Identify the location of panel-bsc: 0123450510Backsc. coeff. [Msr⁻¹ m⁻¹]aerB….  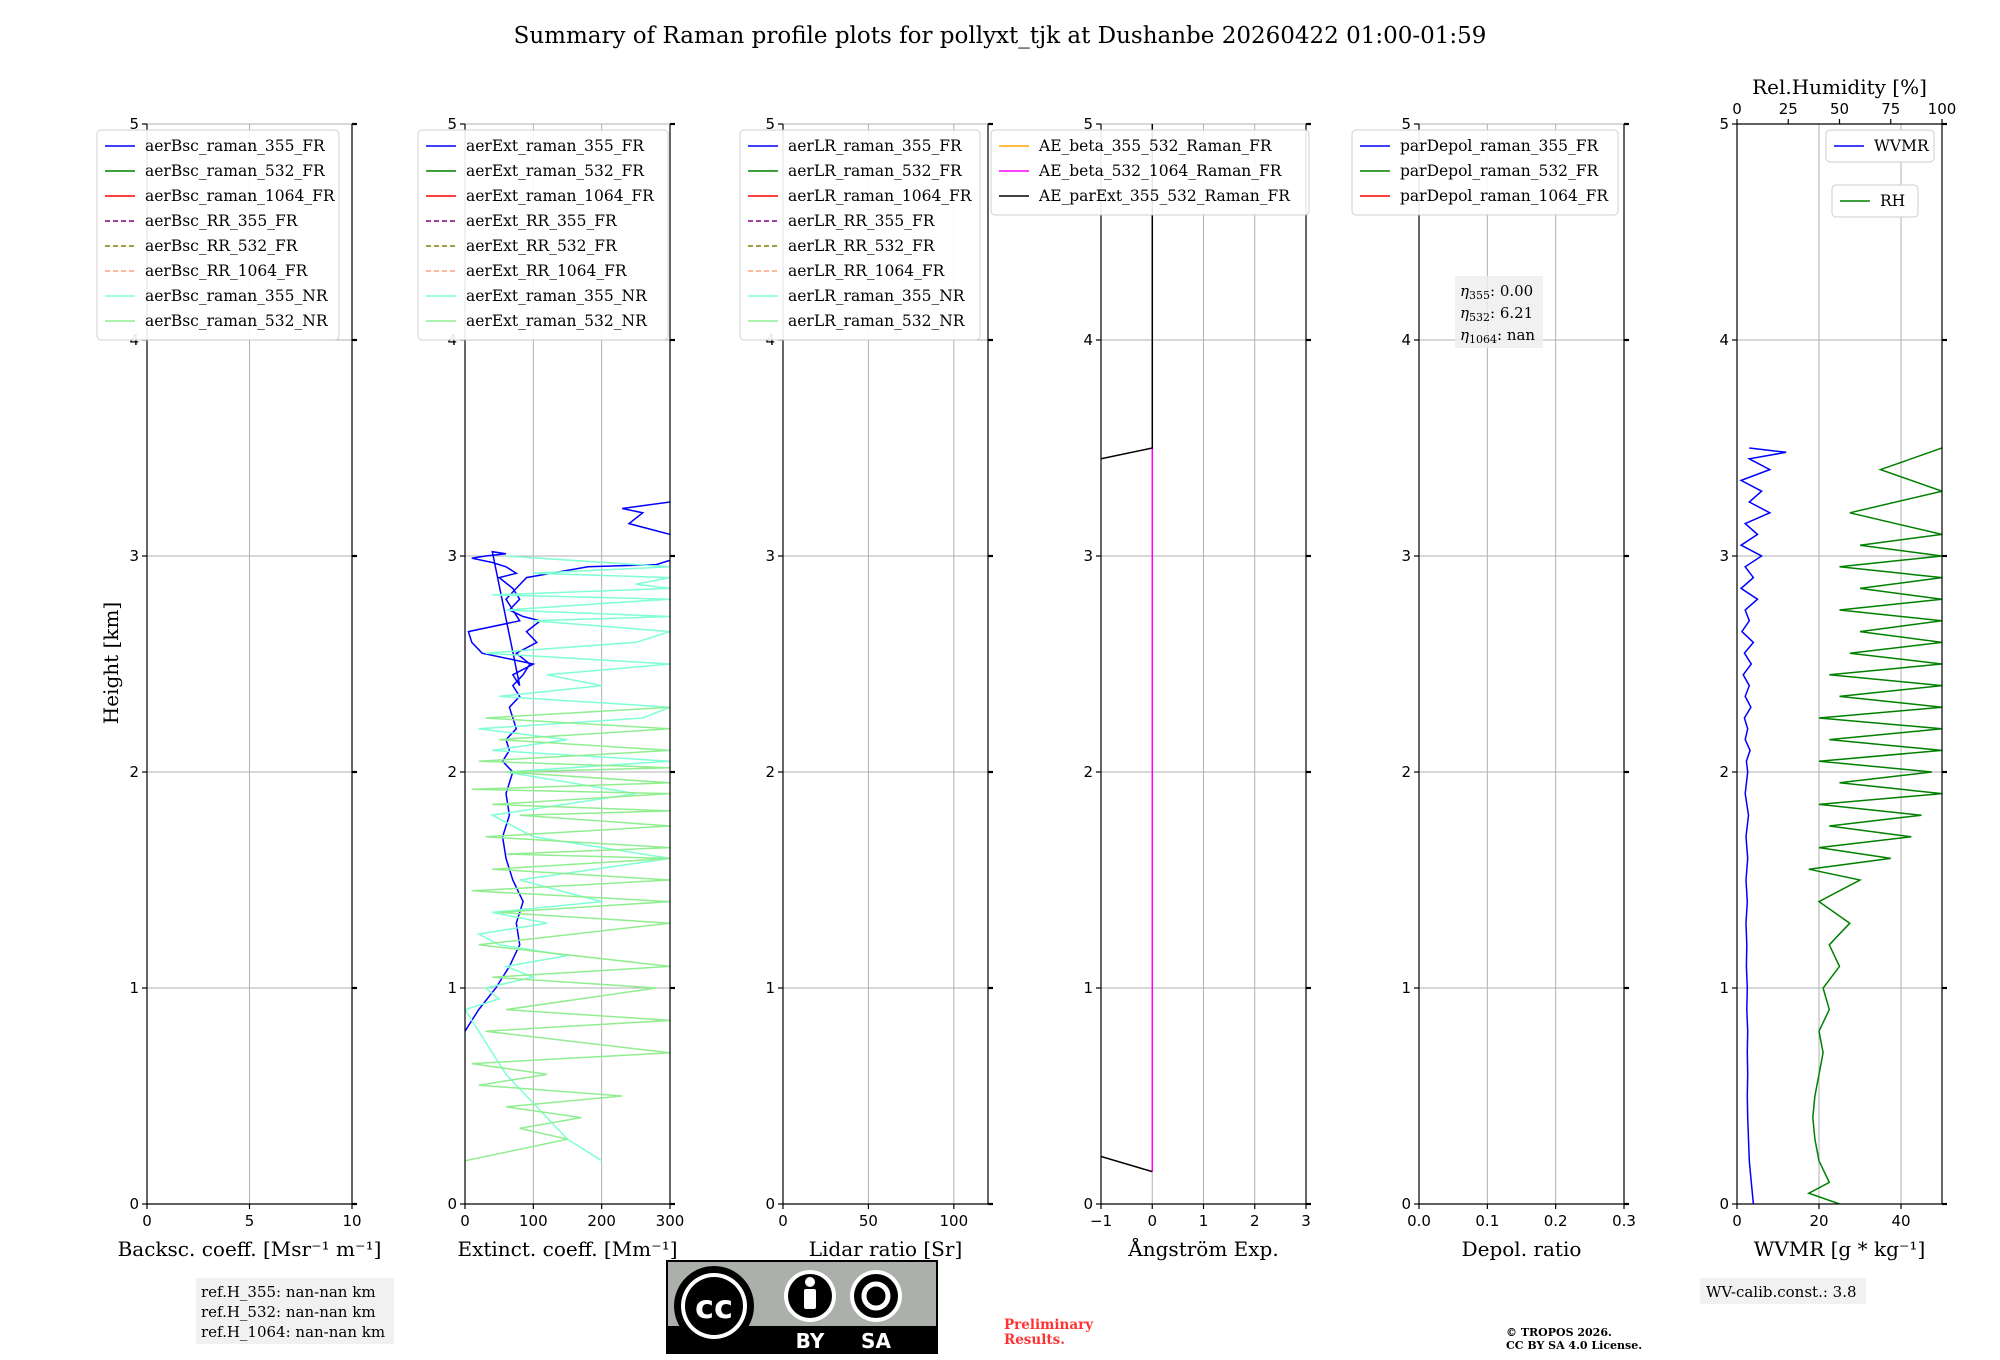
(238, 688).